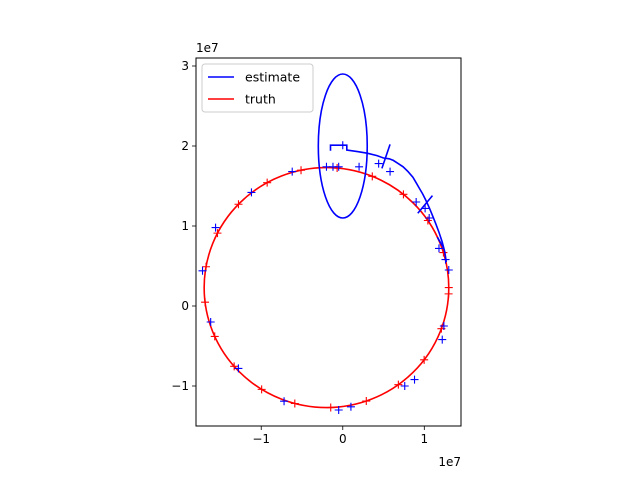 Image resolution: width=640 pixels, height=480 pixels. I want to click on legend-box, so click(257, 88).